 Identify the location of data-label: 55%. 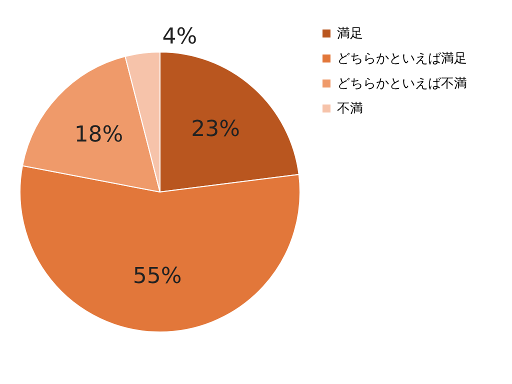
(157, 276).